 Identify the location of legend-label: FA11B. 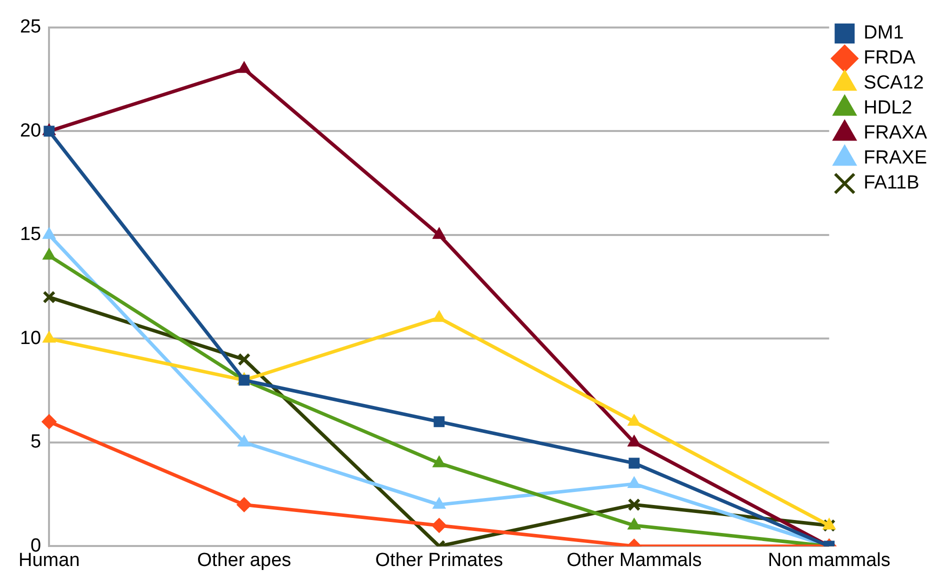
(892, 183).